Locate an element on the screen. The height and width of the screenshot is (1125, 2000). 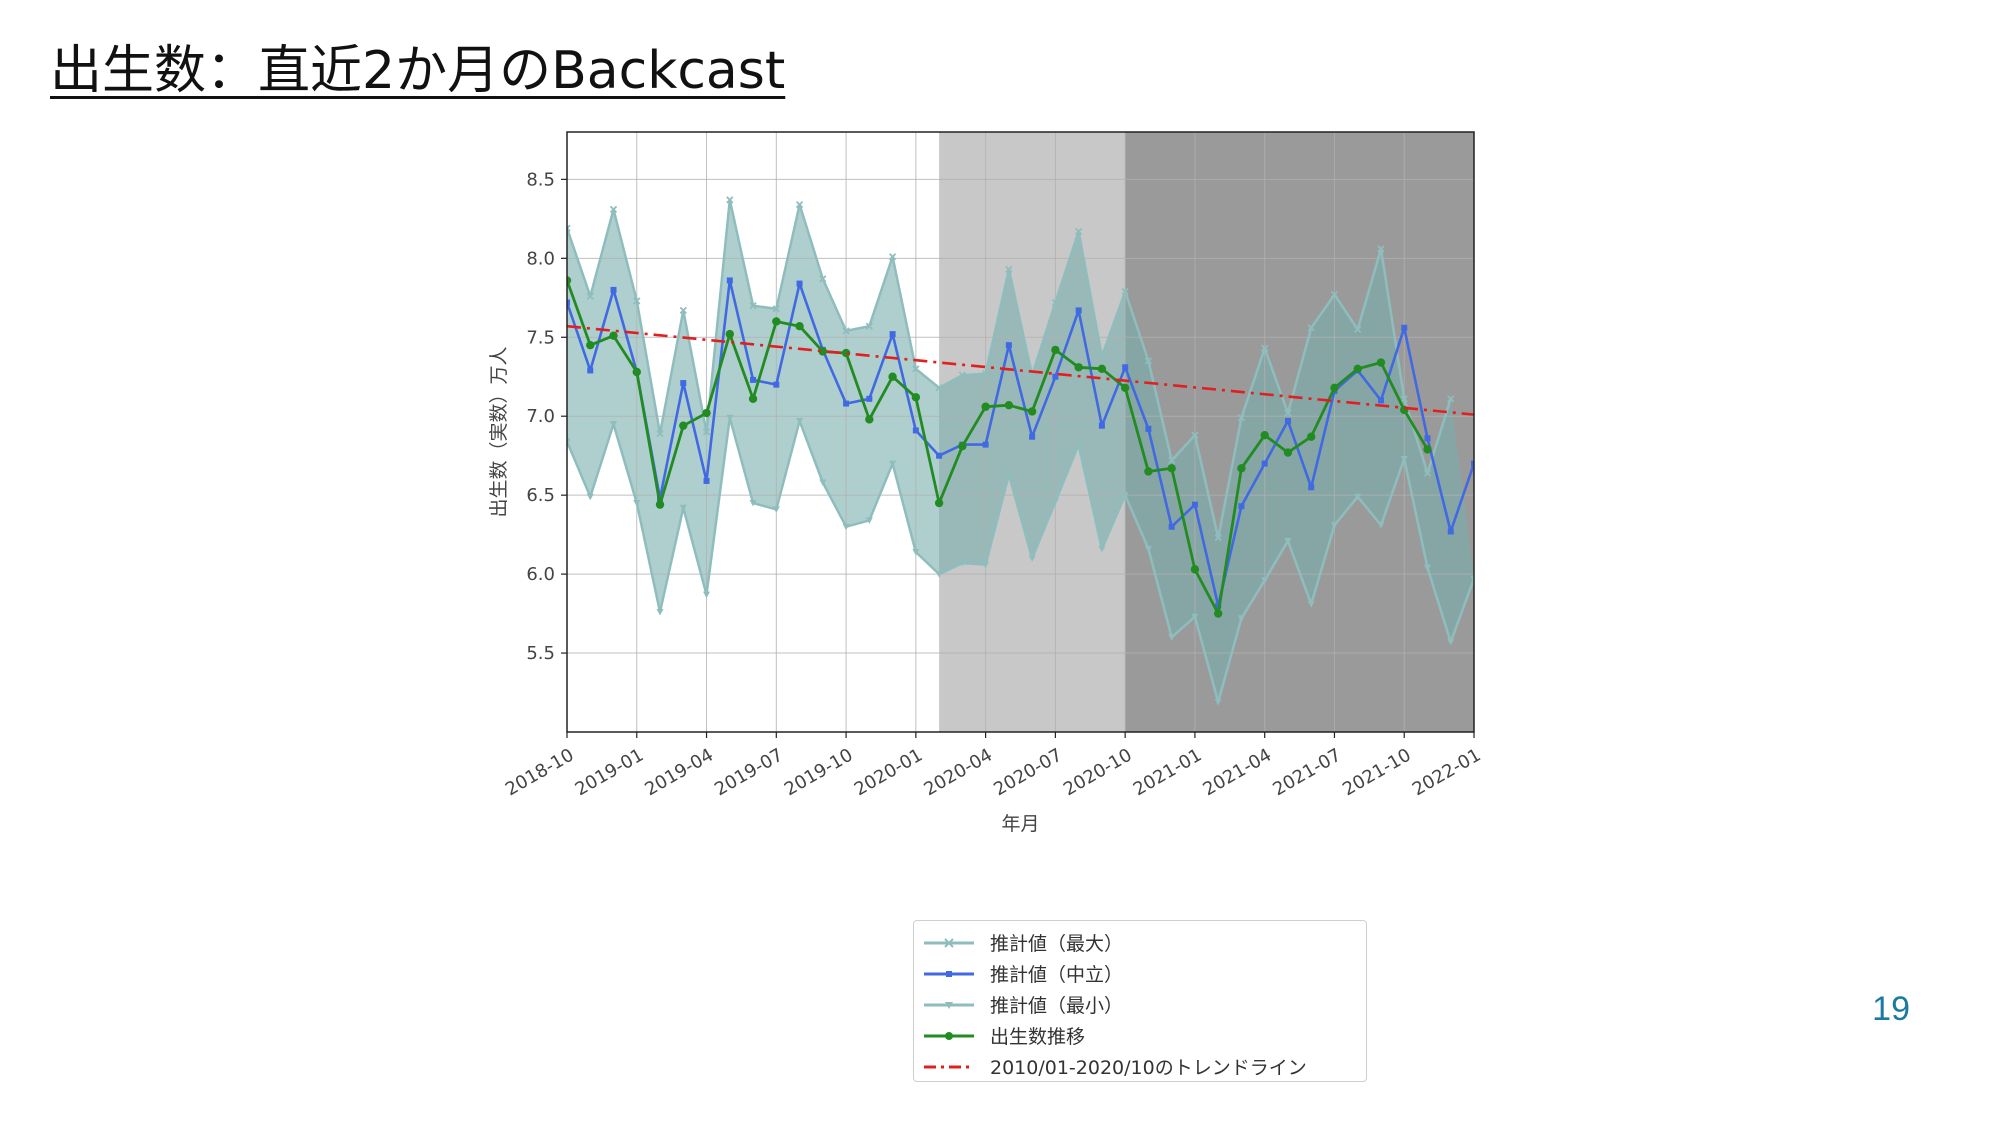
legend-item-estimate-max: 推計値（最大） is located at coordinates (1140, 942).